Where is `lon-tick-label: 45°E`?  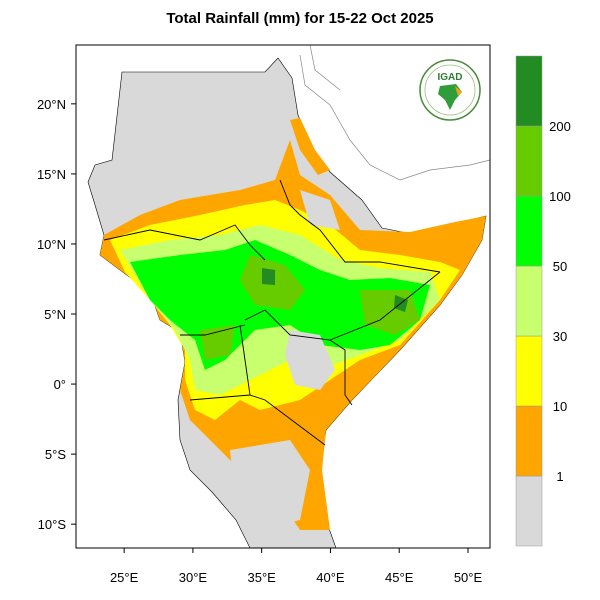 lon-tick-label: 45°E is located at coordinates (399, 577).